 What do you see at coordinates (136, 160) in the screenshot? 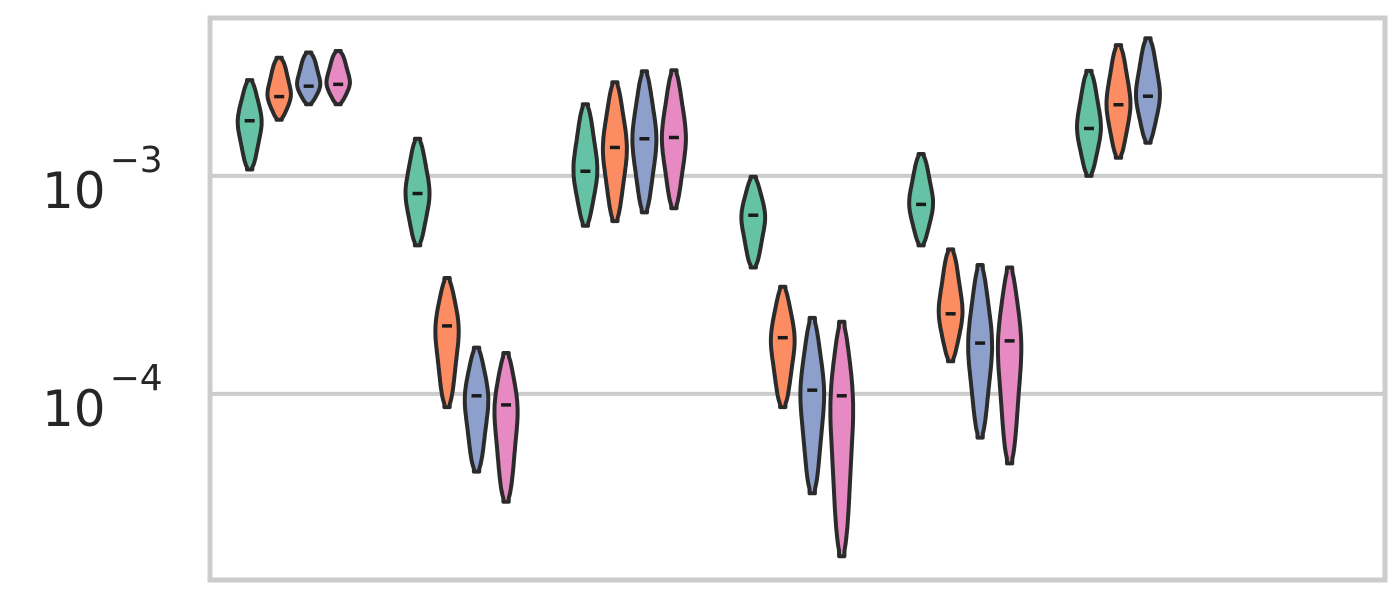
I see `y-tick-exponent: −3` at bounding box center [136, 160].